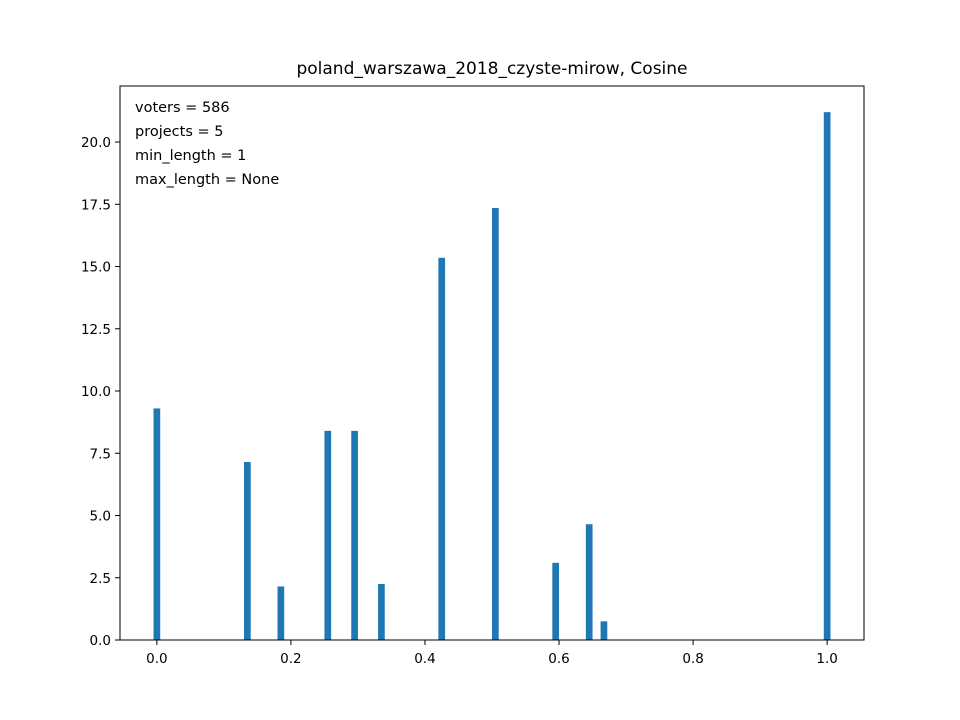 This screenshot has width=960, height=720. What do you see at coordinates (100, 641) in the screenshot?
I see `y-tick-label: 0.0` at bounding box center [100, 641].